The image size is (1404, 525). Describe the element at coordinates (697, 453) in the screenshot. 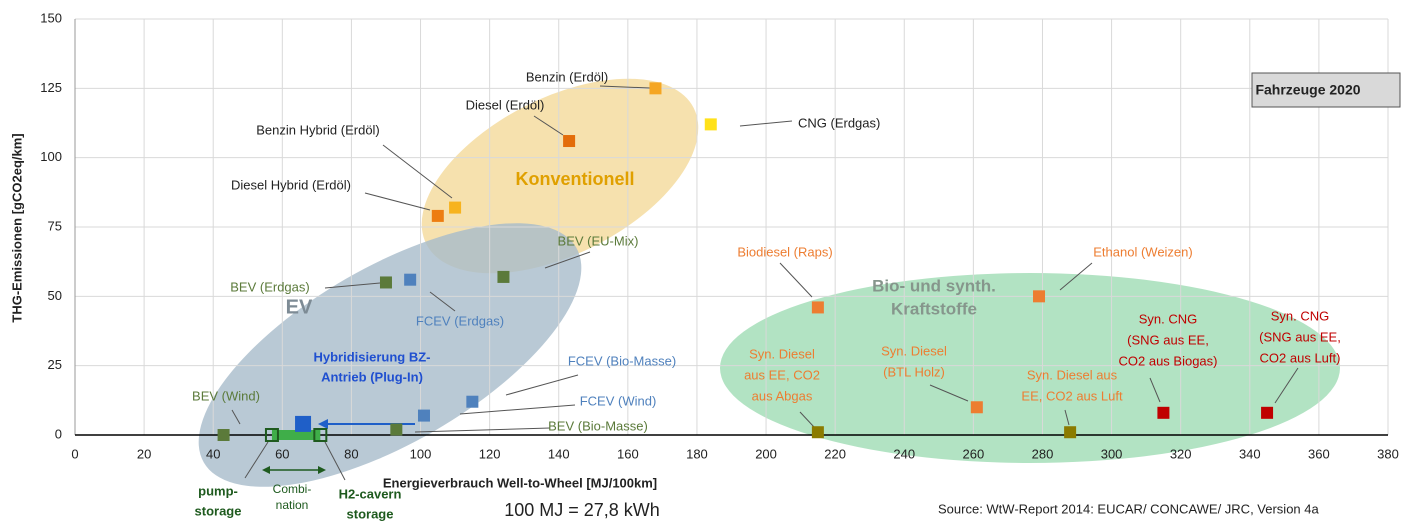

I see `x-tick-label: 180` at that location.